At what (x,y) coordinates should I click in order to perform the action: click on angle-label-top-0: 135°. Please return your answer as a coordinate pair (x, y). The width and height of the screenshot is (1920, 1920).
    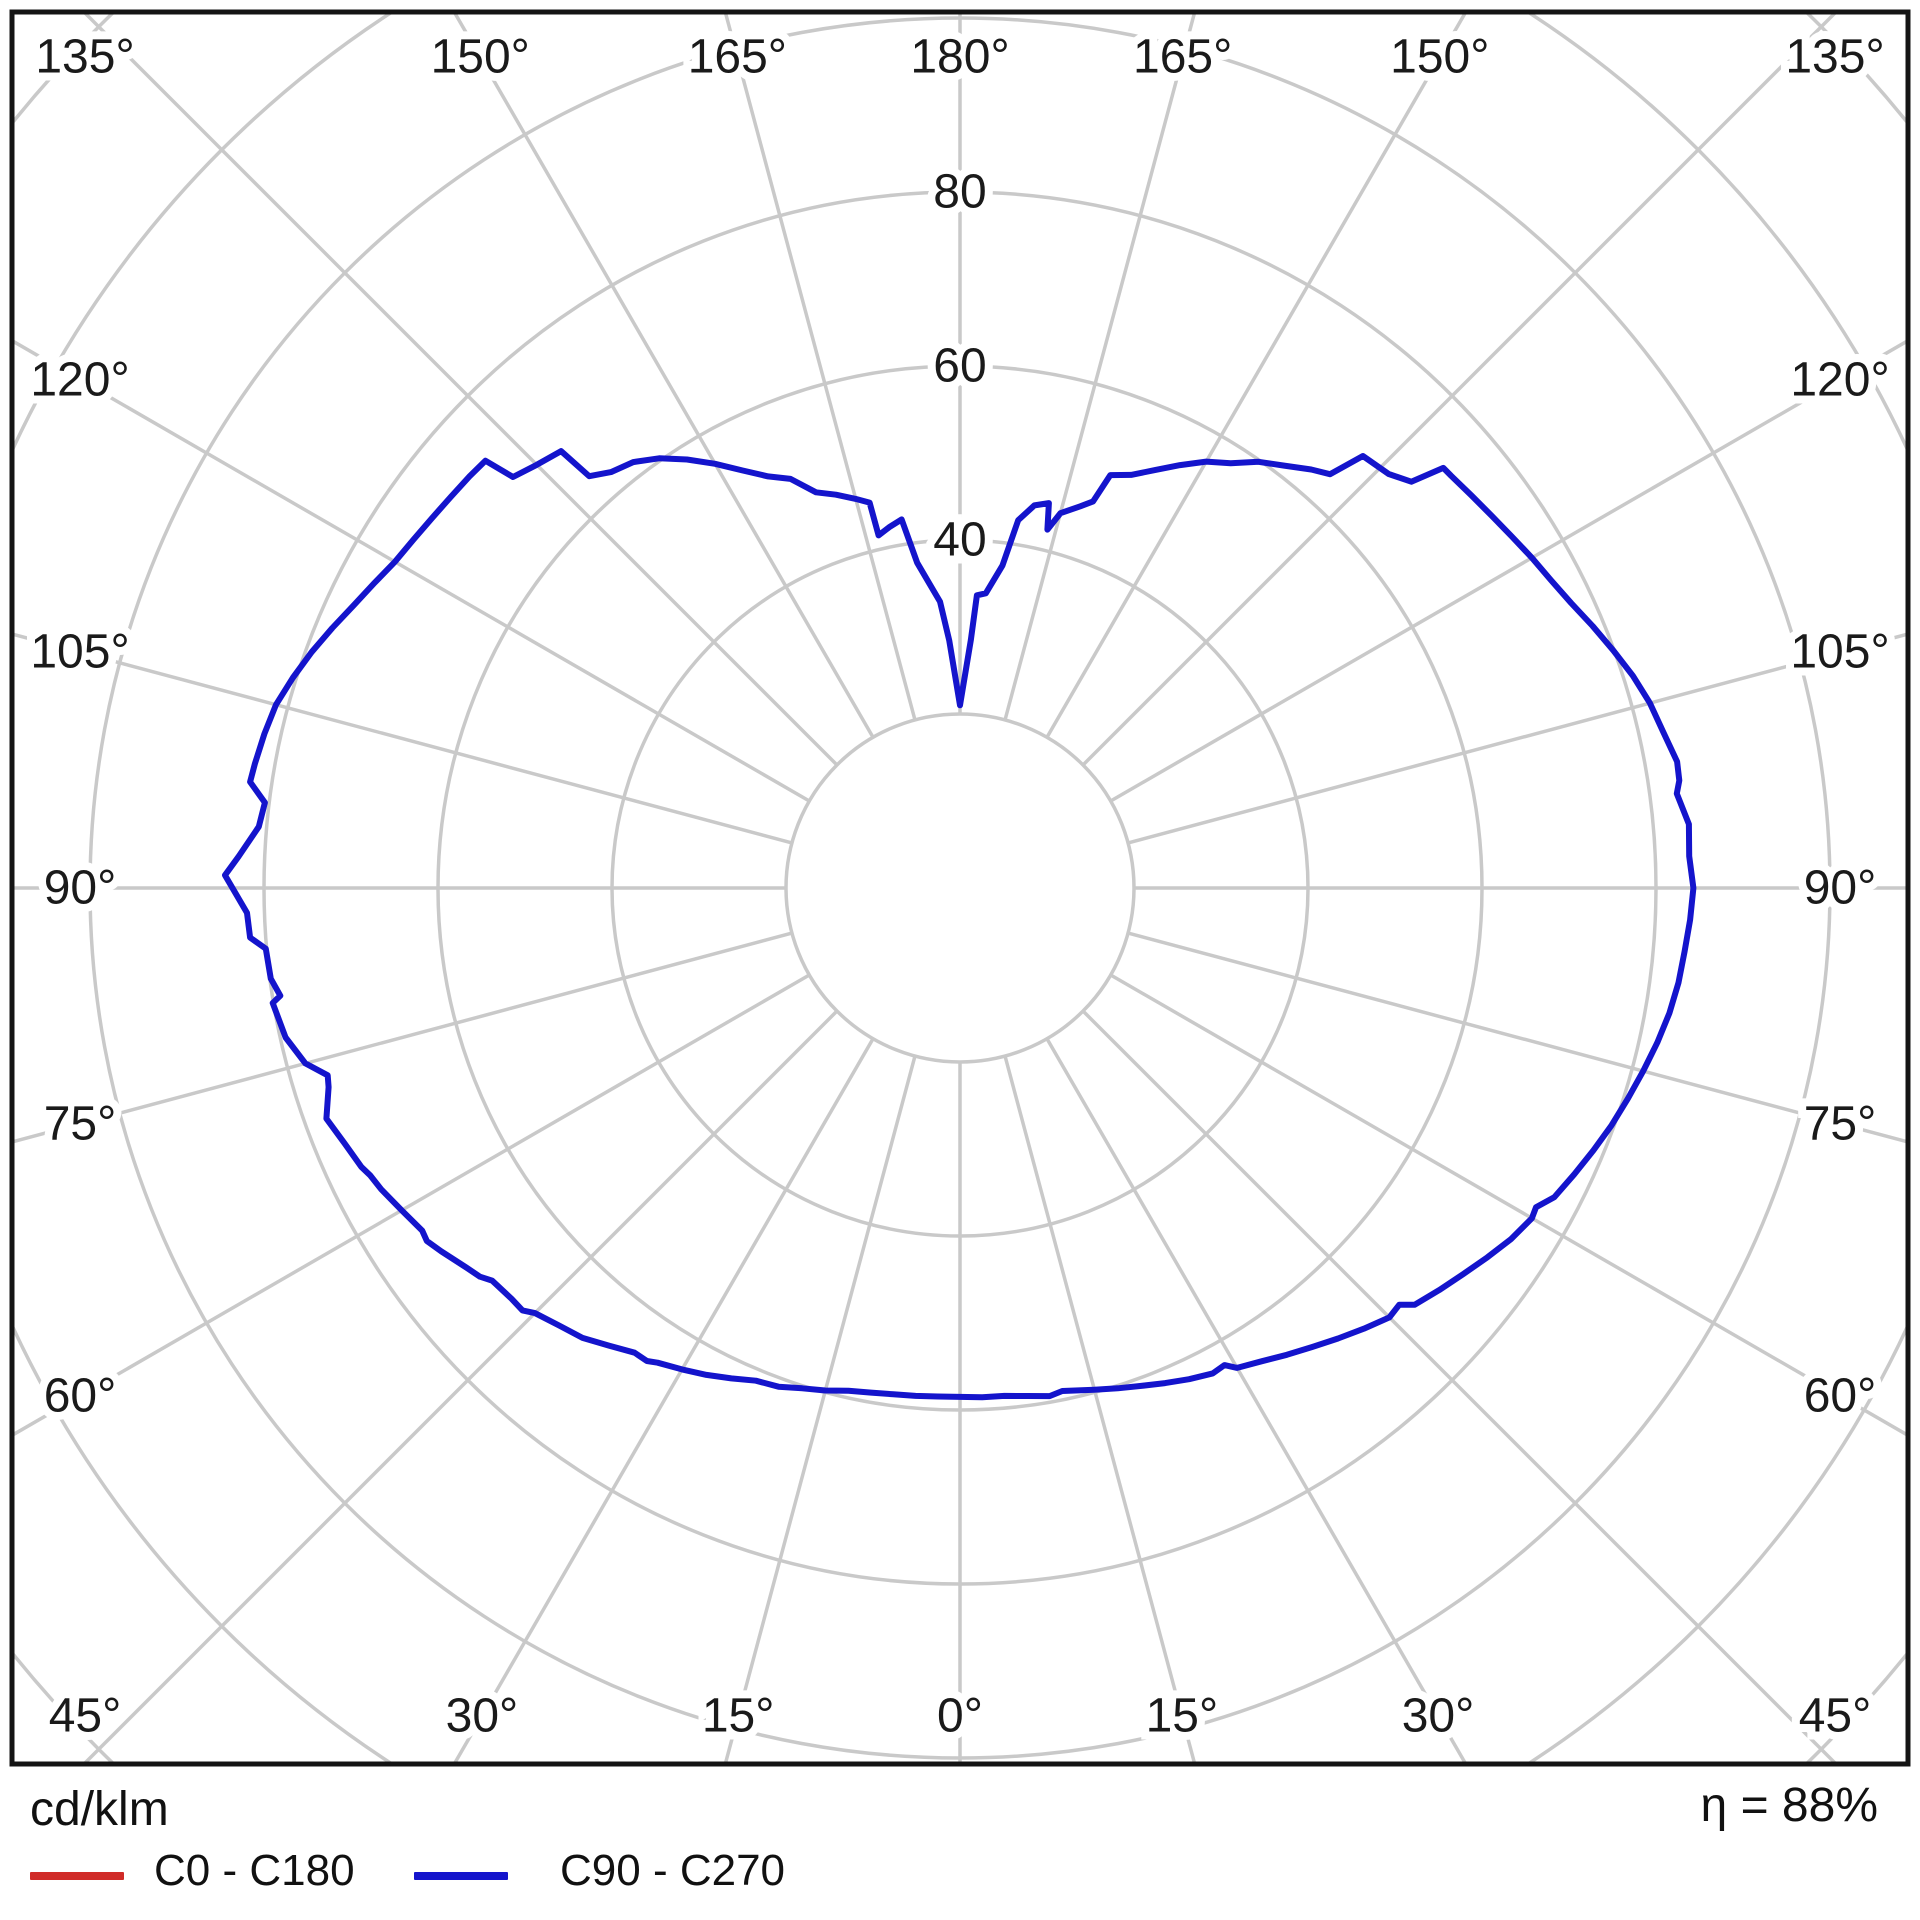
    Looking at the image, I should click on (84, 57).